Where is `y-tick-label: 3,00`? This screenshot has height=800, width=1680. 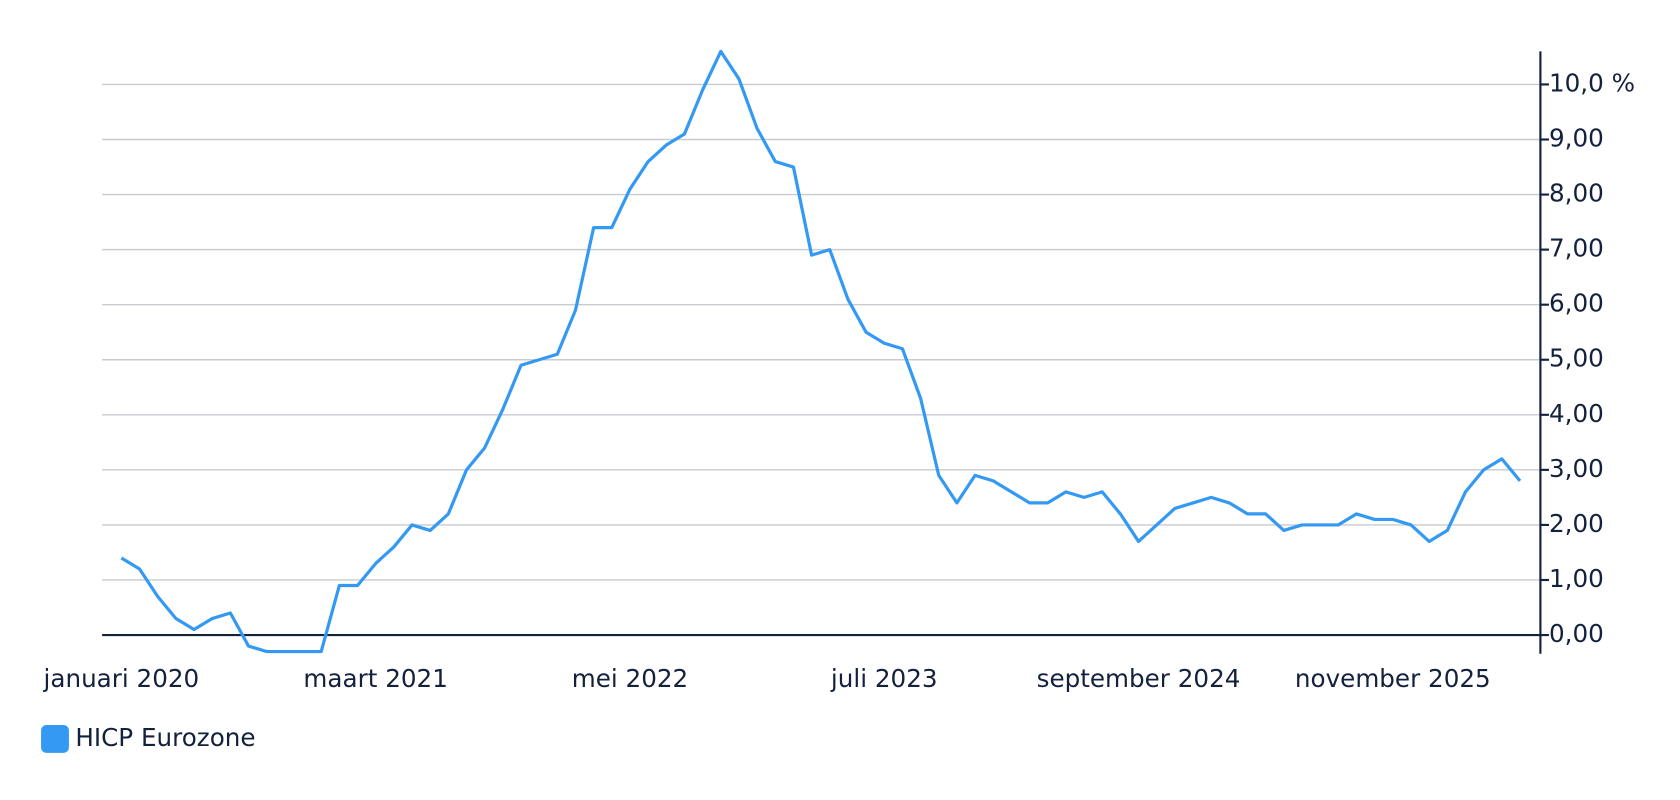
y-tick-label: 3,00 is located at coordinates (1576, 468).